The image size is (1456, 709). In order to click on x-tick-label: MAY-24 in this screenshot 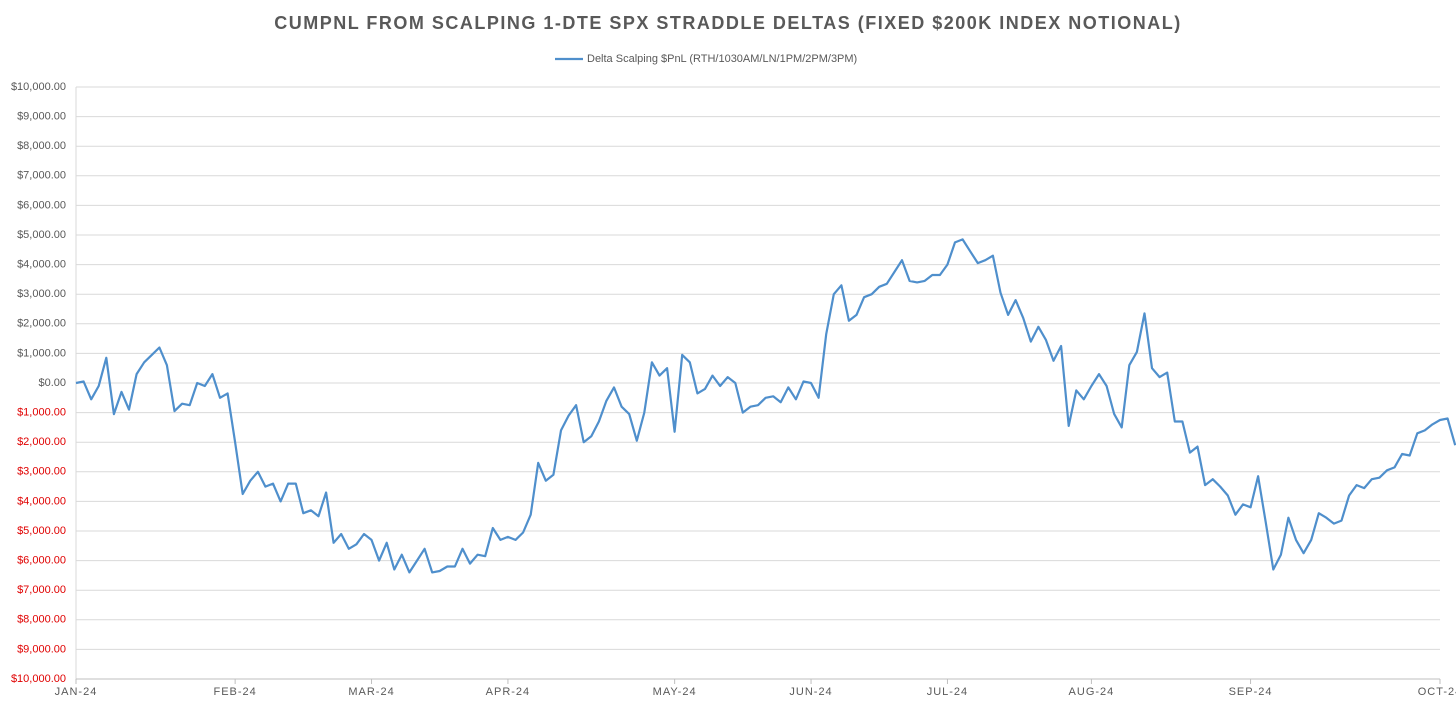, I will do `click(675, 692)`.